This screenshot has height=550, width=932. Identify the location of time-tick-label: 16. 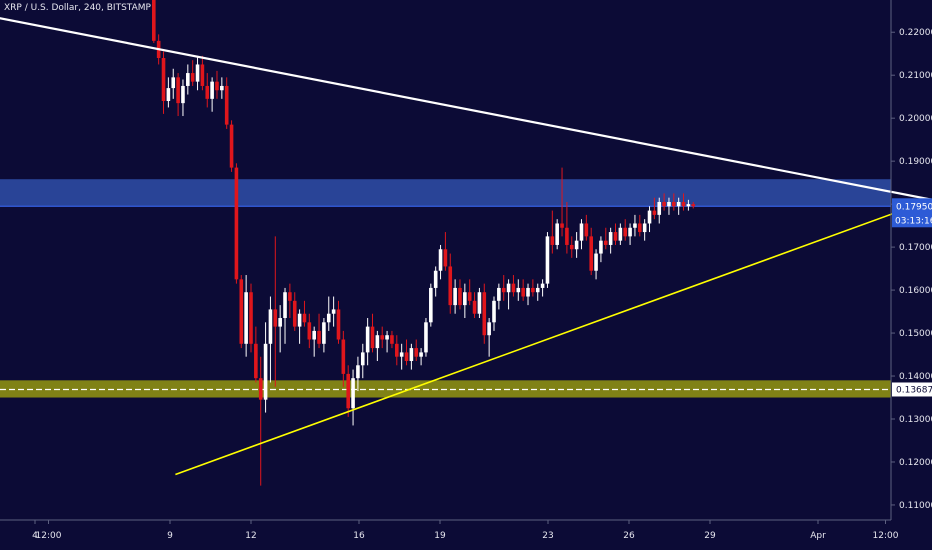
(359, 536).